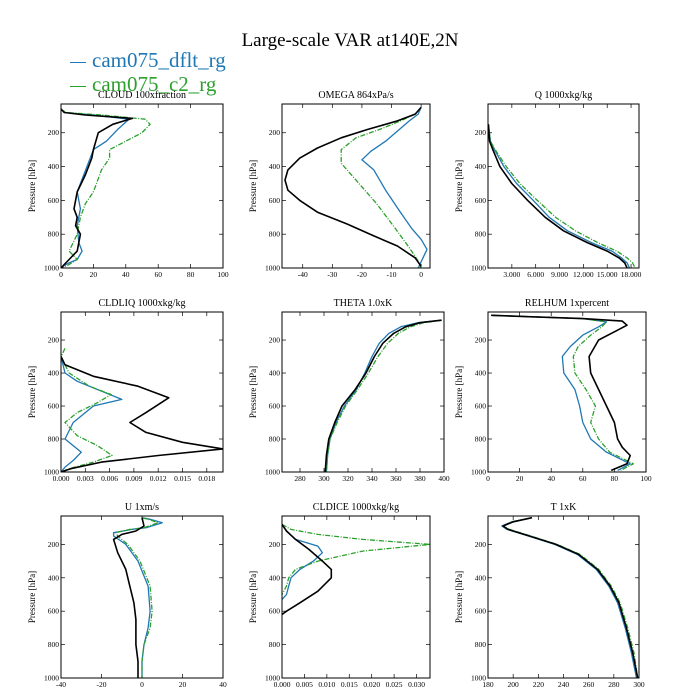 This screenshot has height=700, width=700. Describe the element at coordinates (158, 478) in the screenshot. I see `x-tick-label: 0.012` at that location.